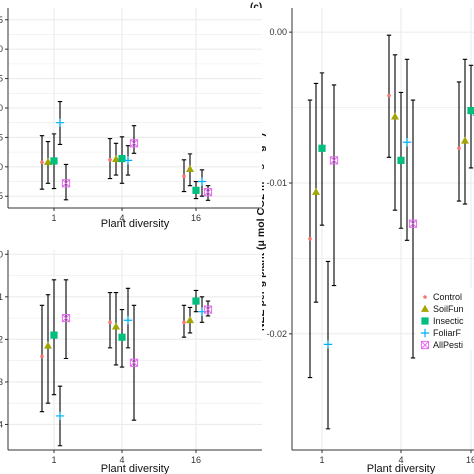  Describe the element at coordinates (278, 32) in the screenshot. I see `y-tick-label: 0.00` at that location.